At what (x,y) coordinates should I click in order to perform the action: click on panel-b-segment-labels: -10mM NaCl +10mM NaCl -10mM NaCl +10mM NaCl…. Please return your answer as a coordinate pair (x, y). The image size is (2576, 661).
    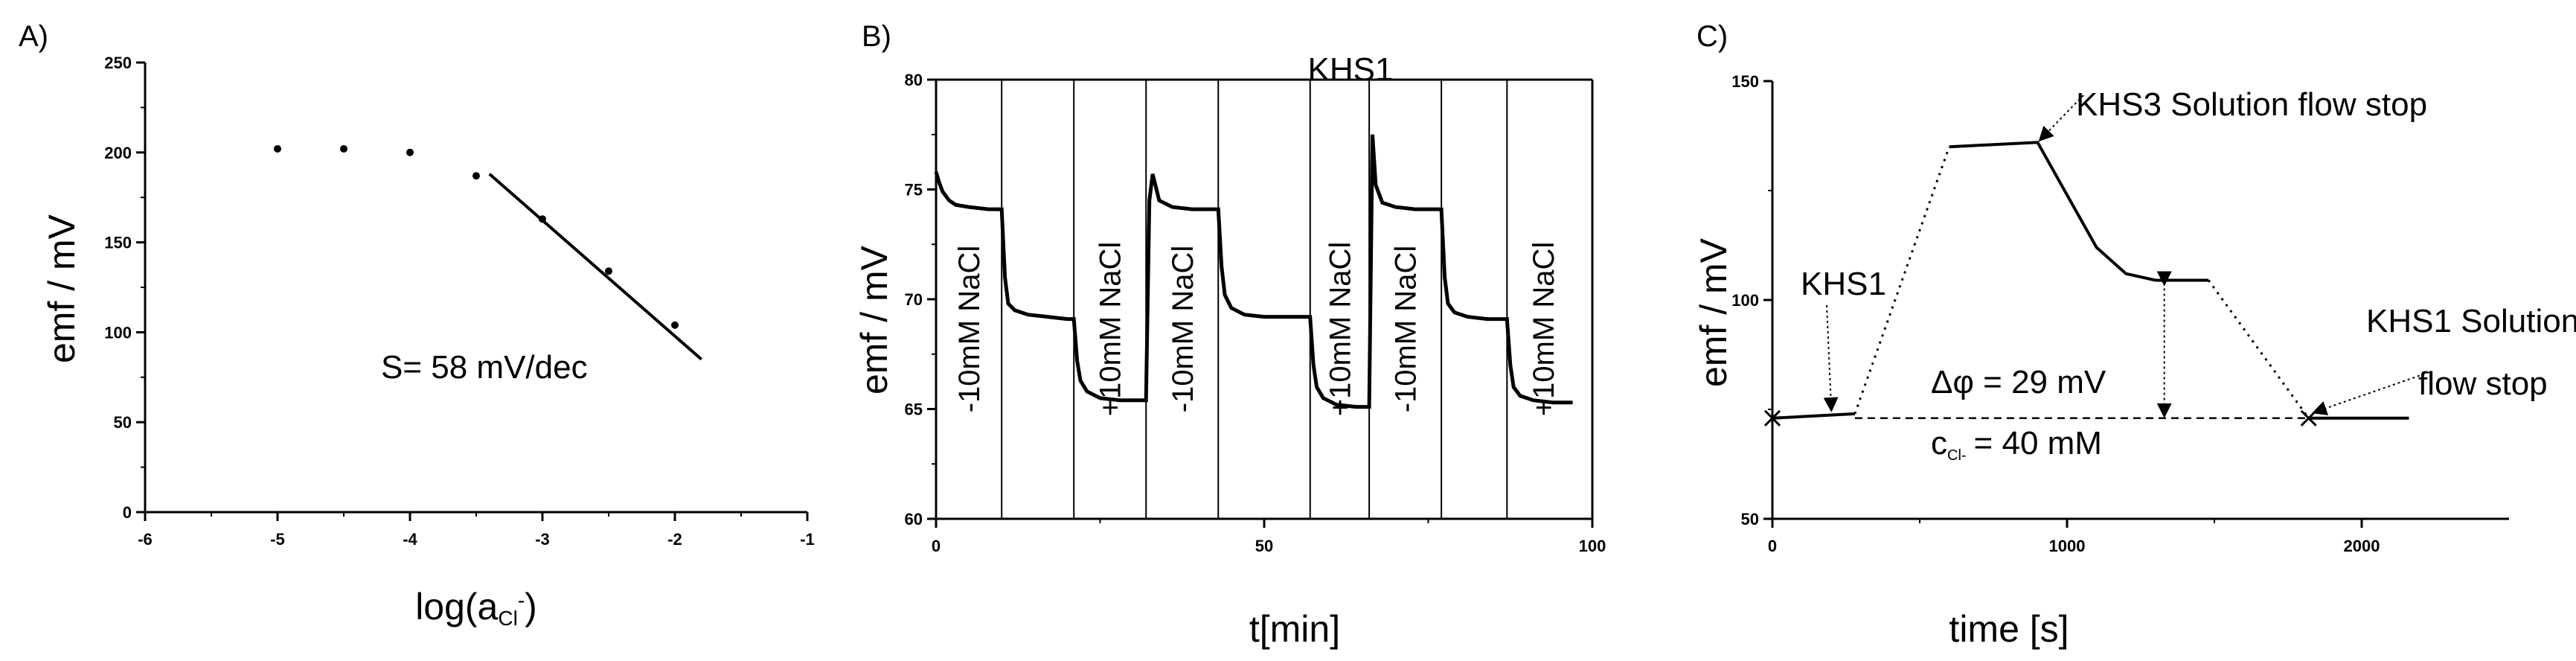
    Looking at the image, I should click on (1256, 329).